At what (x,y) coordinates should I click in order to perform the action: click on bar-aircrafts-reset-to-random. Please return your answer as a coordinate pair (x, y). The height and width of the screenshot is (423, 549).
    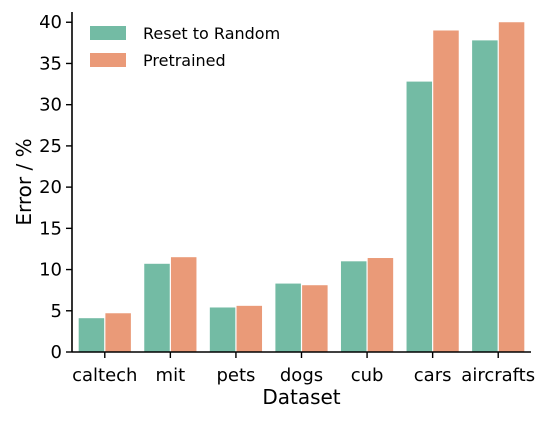
    Looking at the image, I should click on (485, 196).